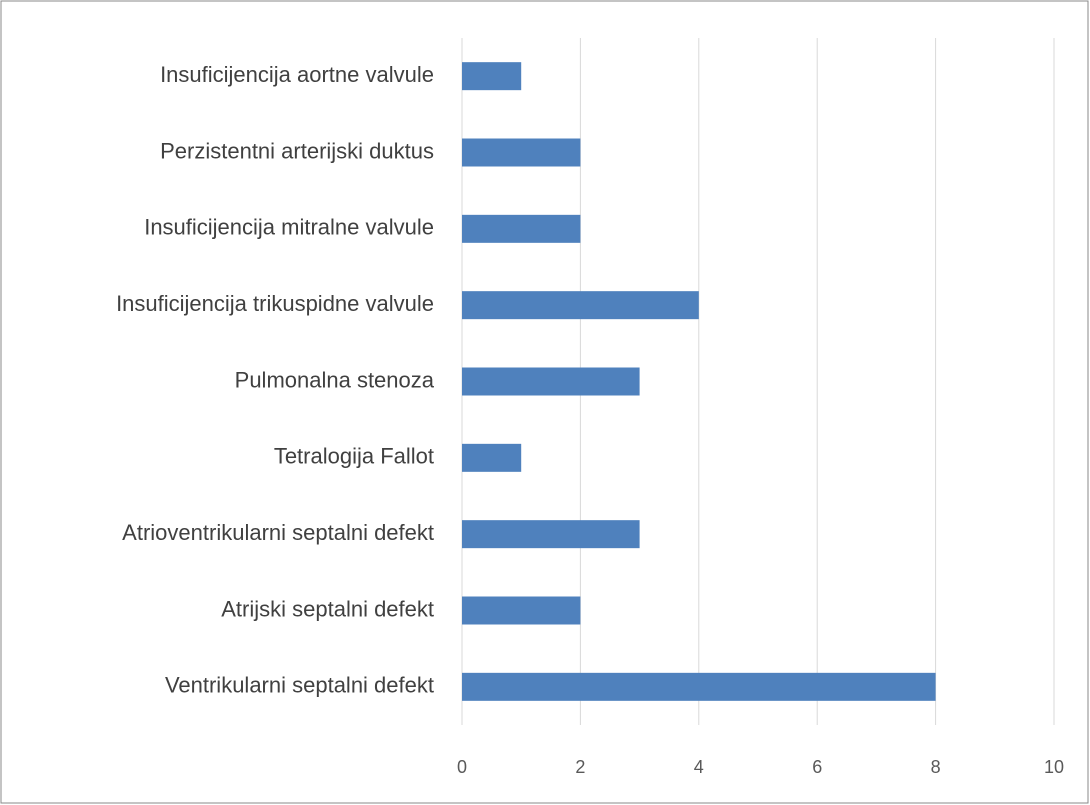 Image resolution: width=1090 pixels, height=805 pixels. What do you see at coordinates (299, 685) in the screenshot?
I see `y-tick-label: Ventrikularni septalni defekt` at bounding box center [299, 685].